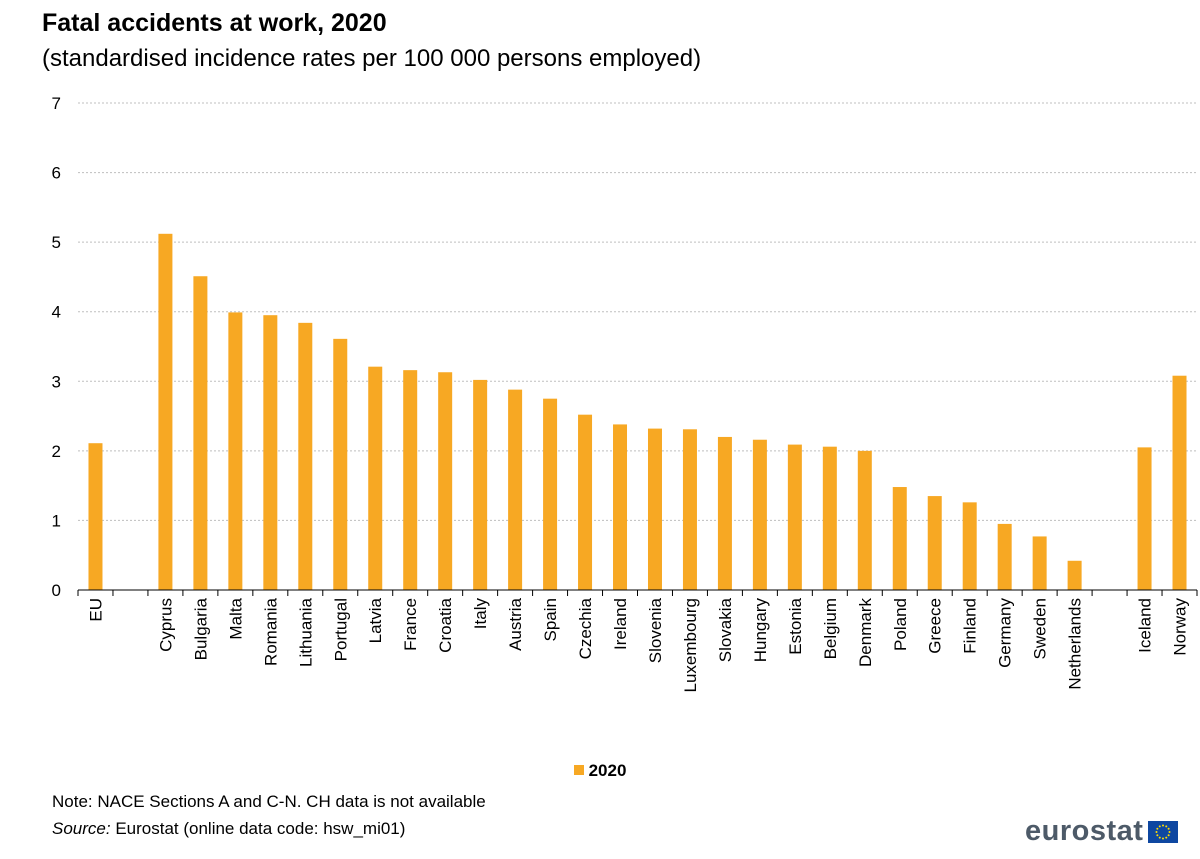 The height and width of the screenshot is (859, 1200). Describe the element at coordinates (1179, 482) in the screenshot. I see `bar-norway` at that location.